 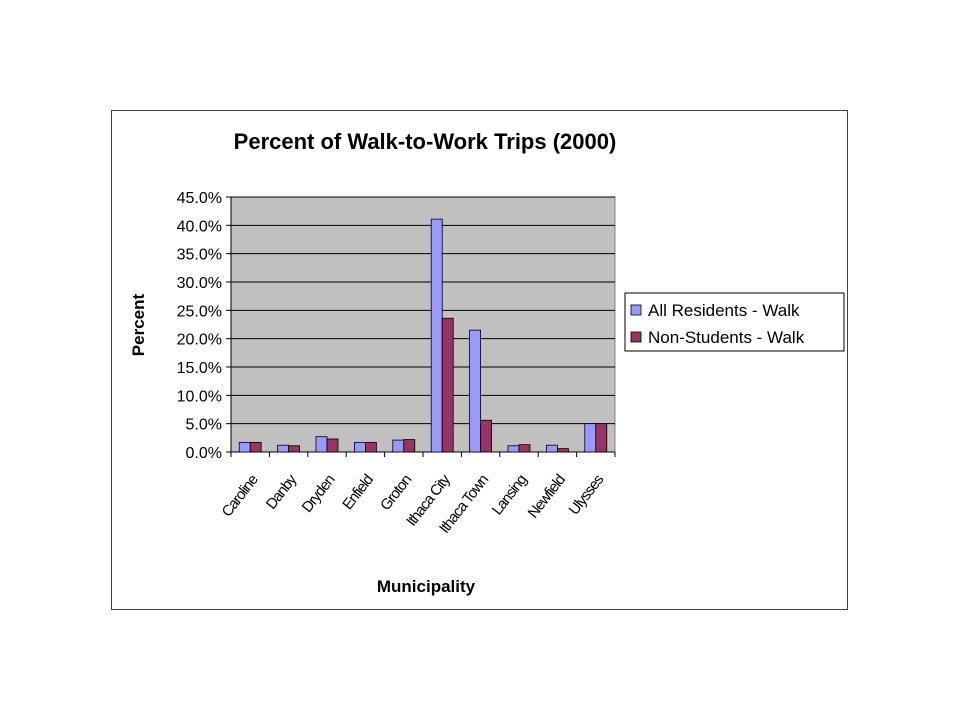 What do you see at coordinates (547, 496) in the screenshot?
I see `x-tick-label: Newfield` at bounding box center [547, 496].